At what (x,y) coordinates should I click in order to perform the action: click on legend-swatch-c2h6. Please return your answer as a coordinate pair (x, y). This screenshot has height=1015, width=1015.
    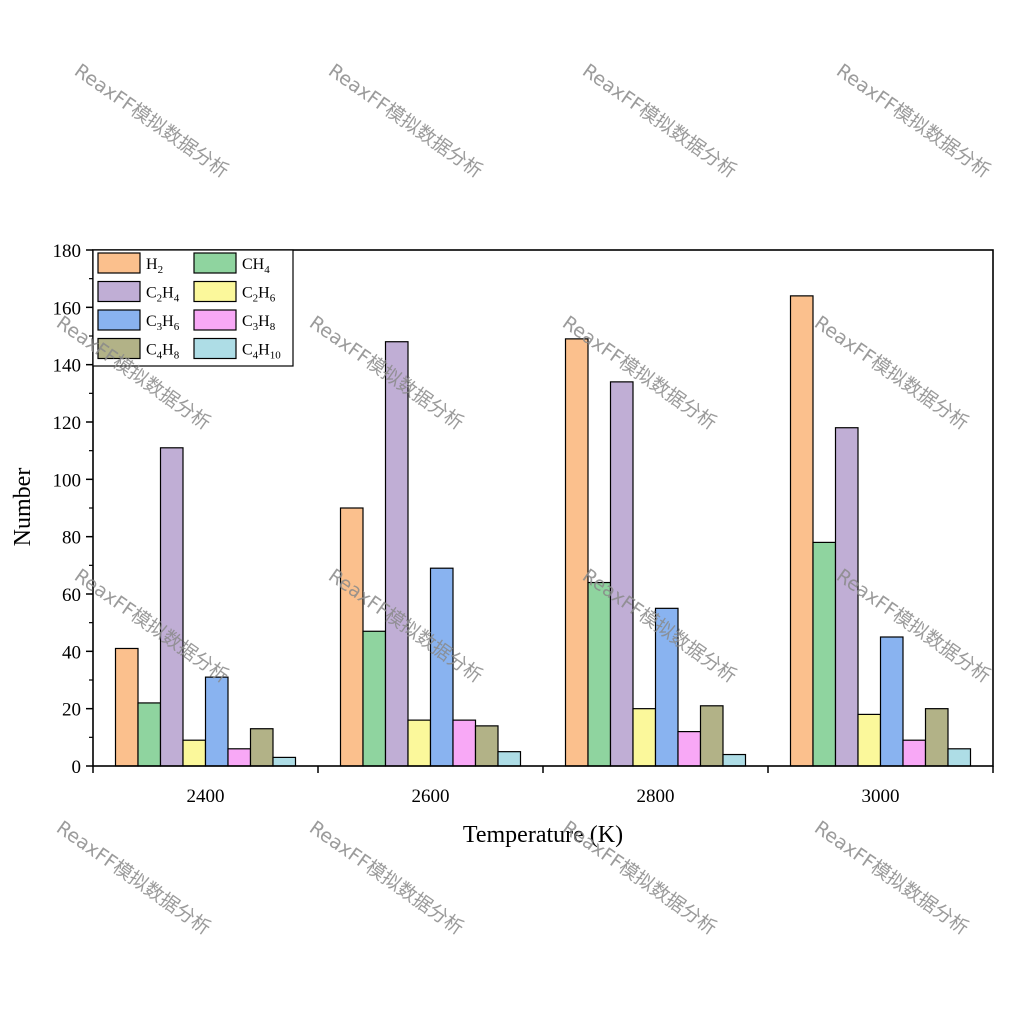
    Looking at the image, I should click on (215, 291).